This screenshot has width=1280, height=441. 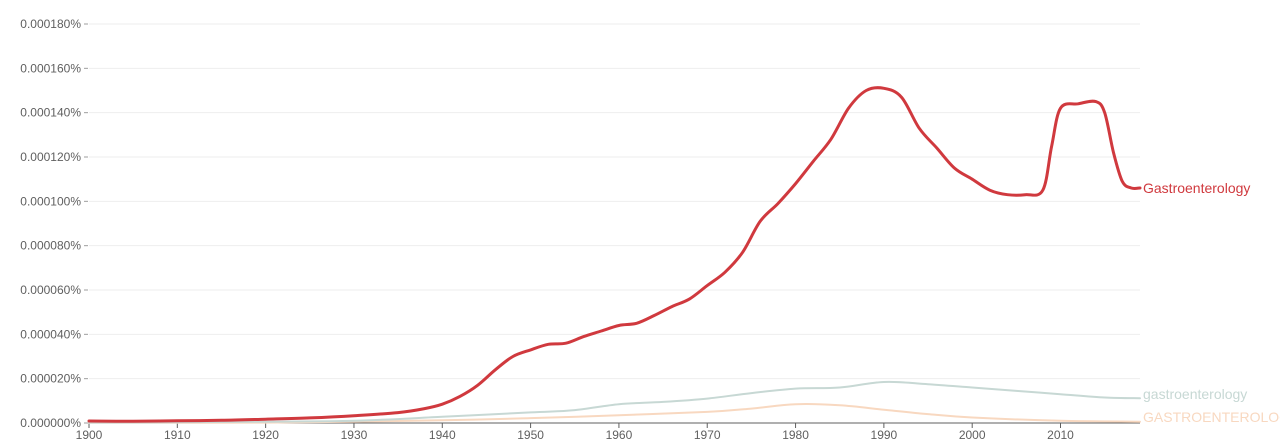 I want to click on x-tick-label: 1950, so click(x=530, y=434).